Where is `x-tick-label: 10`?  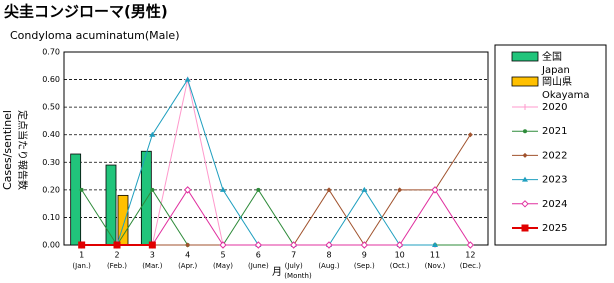
x-tick-label: 10 is located at coordinates (400, 255).